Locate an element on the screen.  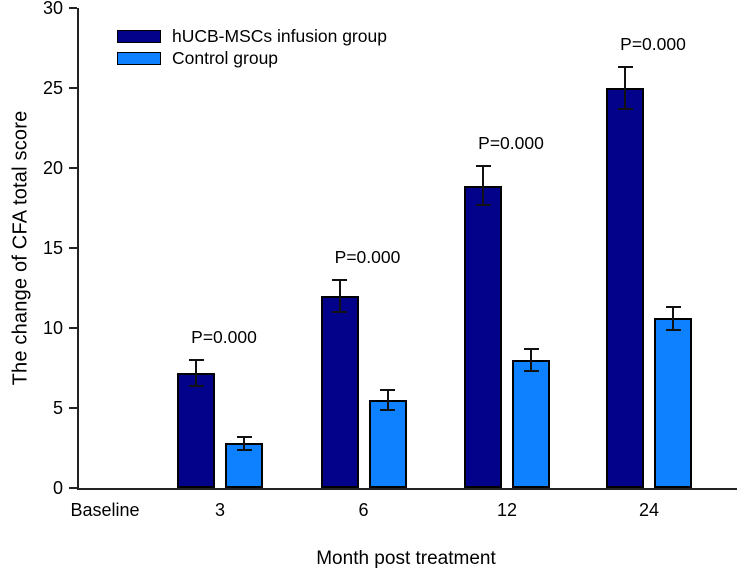
x-tick-label: 24 is located at coordinates (649, 510).